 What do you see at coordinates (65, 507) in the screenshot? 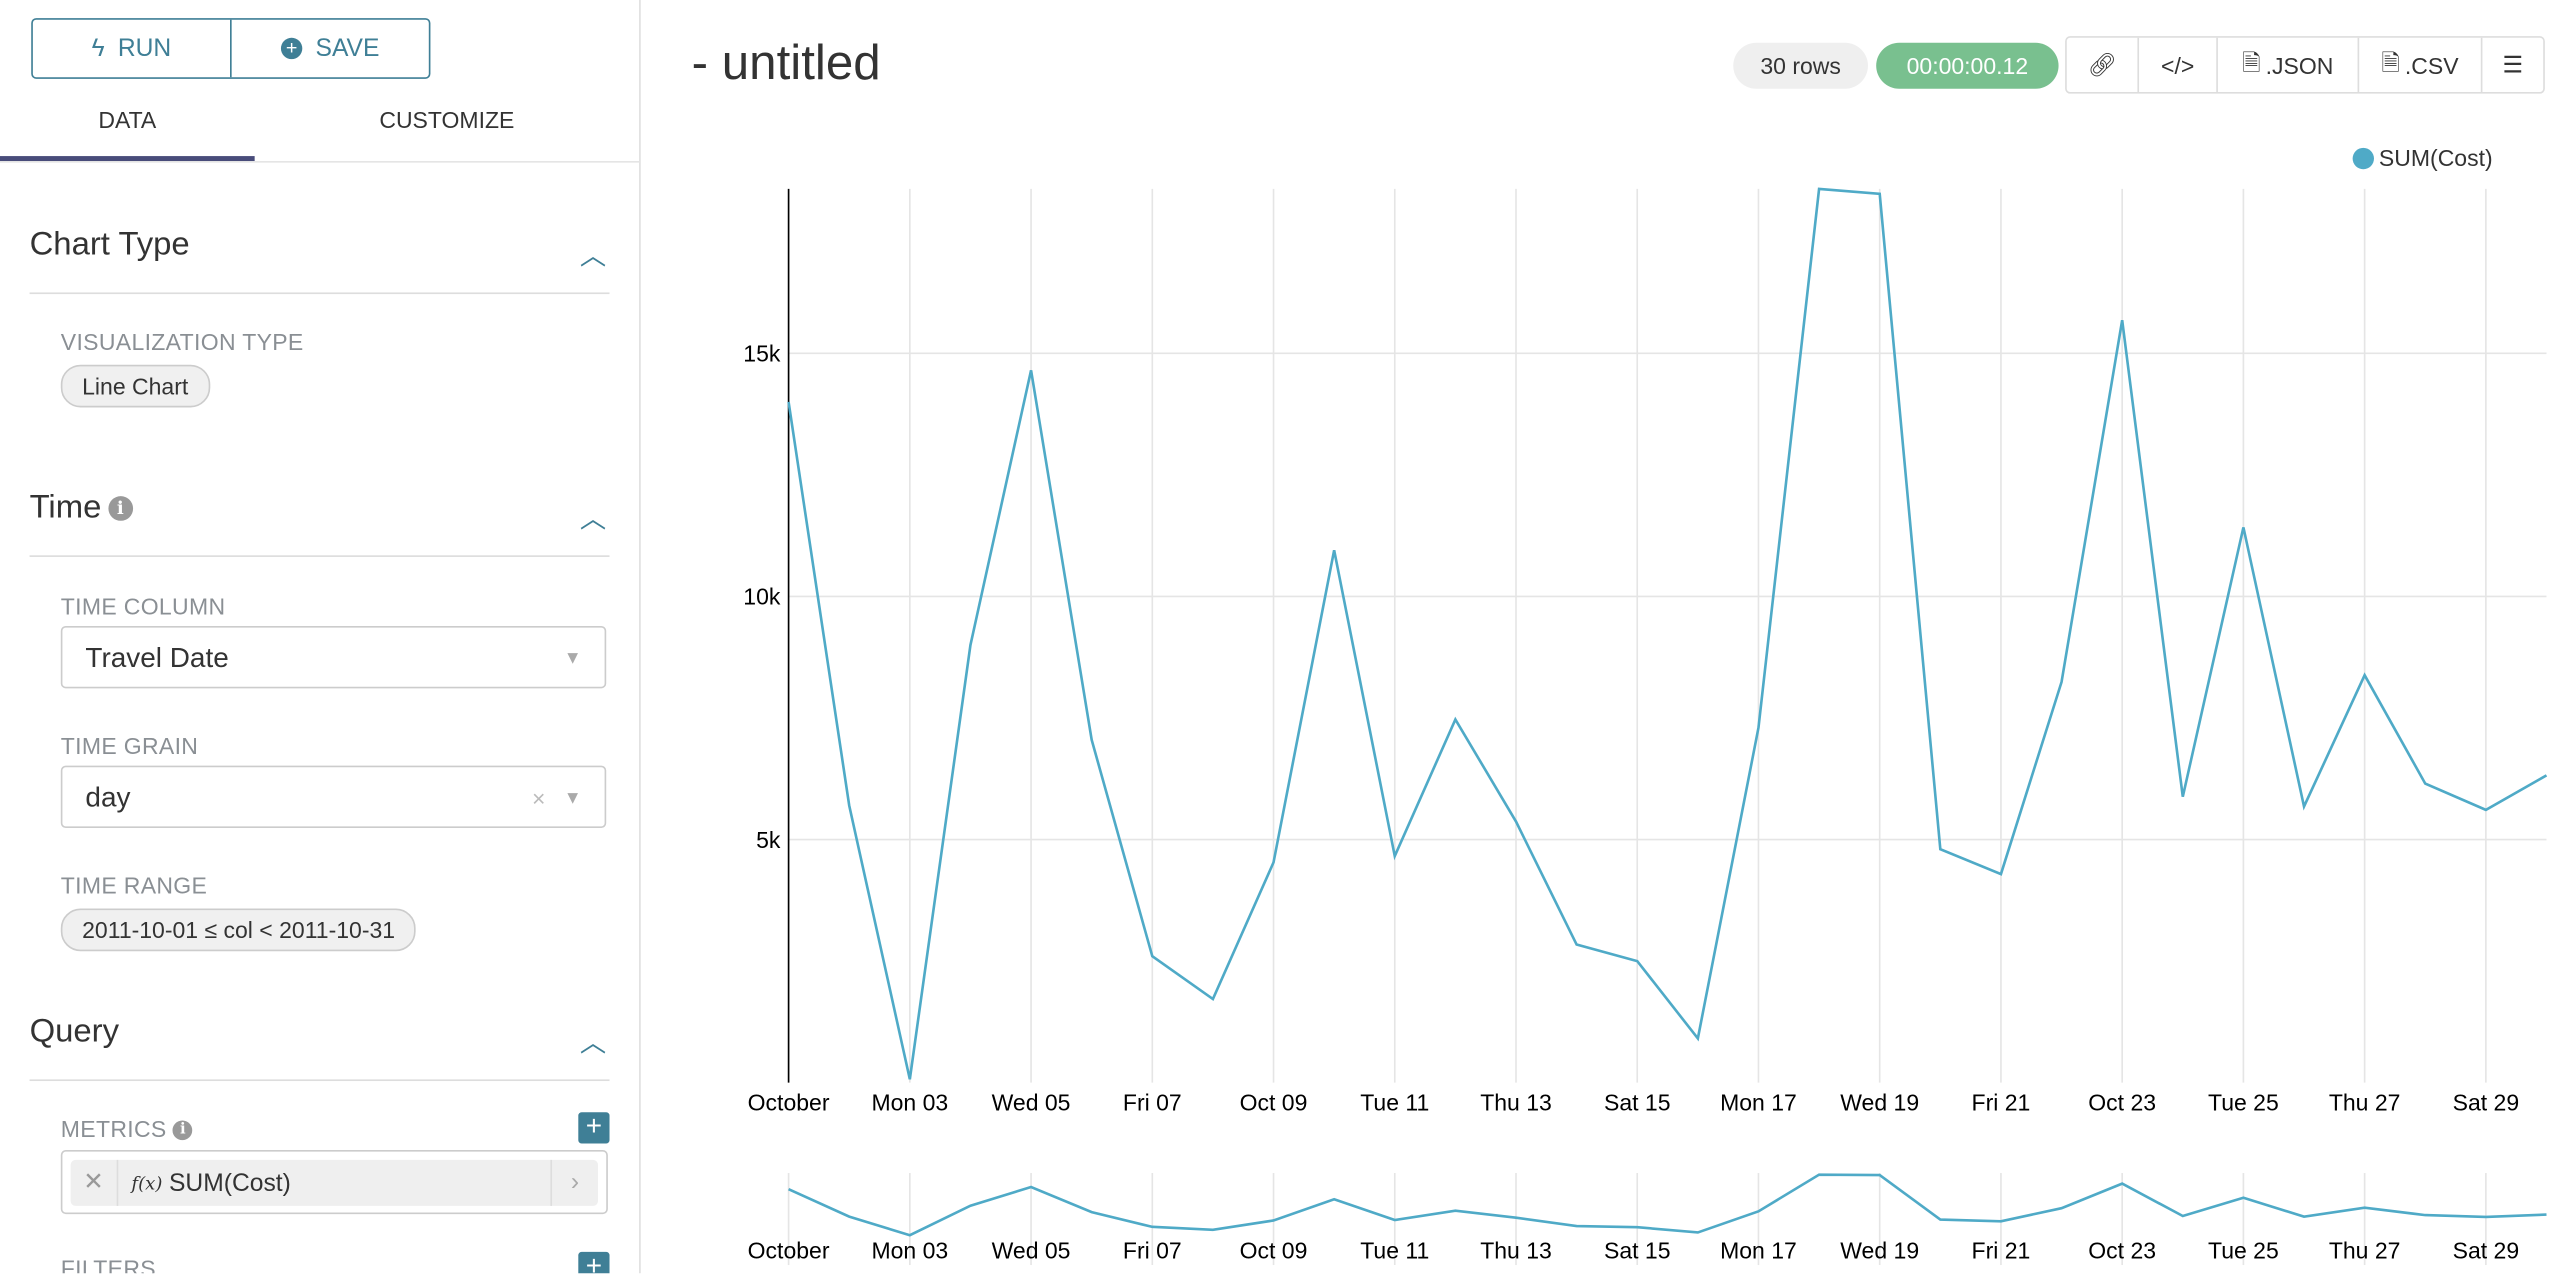
I see `section-title: Time` at bounding box center [65, 507].